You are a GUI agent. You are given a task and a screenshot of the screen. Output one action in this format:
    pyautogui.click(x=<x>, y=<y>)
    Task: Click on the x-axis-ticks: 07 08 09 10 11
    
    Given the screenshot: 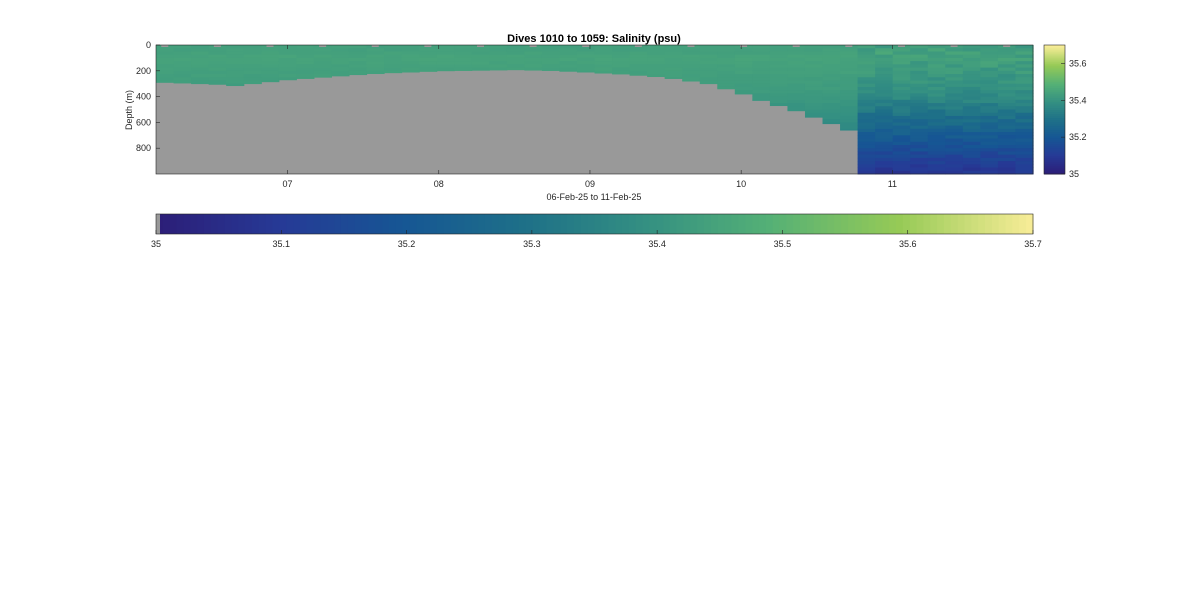 What is the action you would take?
    pyautogui.click(x=590, y=117)
    